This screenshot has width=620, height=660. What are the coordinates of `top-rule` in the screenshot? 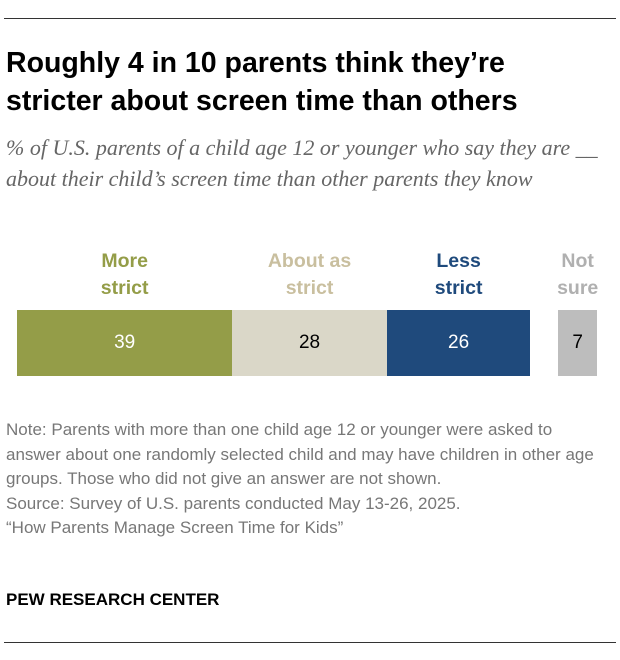 It's located at (310, 18).